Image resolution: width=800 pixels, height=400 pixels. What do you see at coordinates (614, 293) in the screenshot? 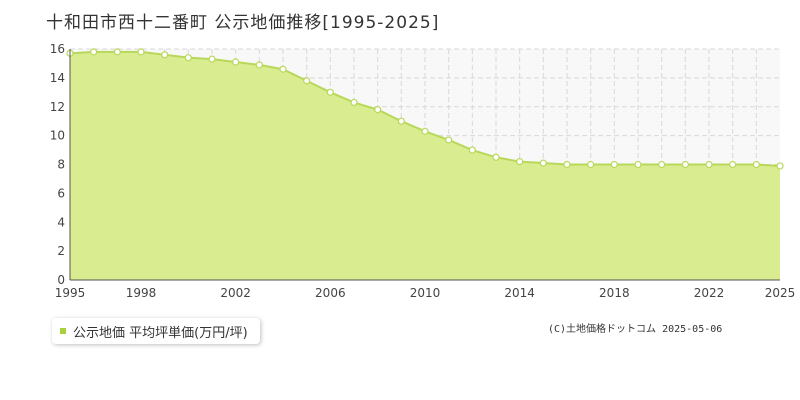
I see `x-tick-label: 2018` at bounding box center [614, 293].